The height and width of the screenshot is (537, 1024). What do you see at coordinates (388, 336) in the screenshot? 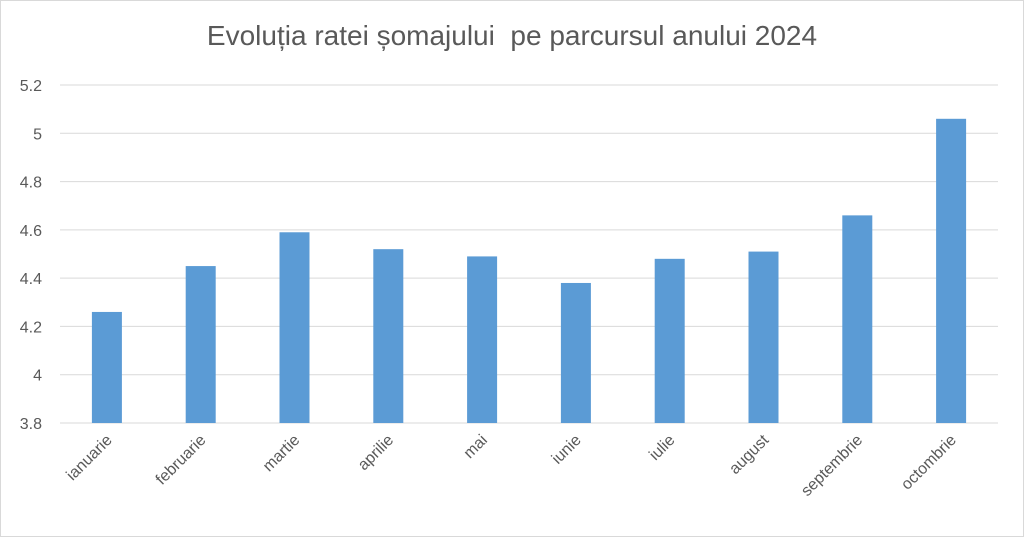
I see `bar-aprilie` at bounding box center [388, 336].